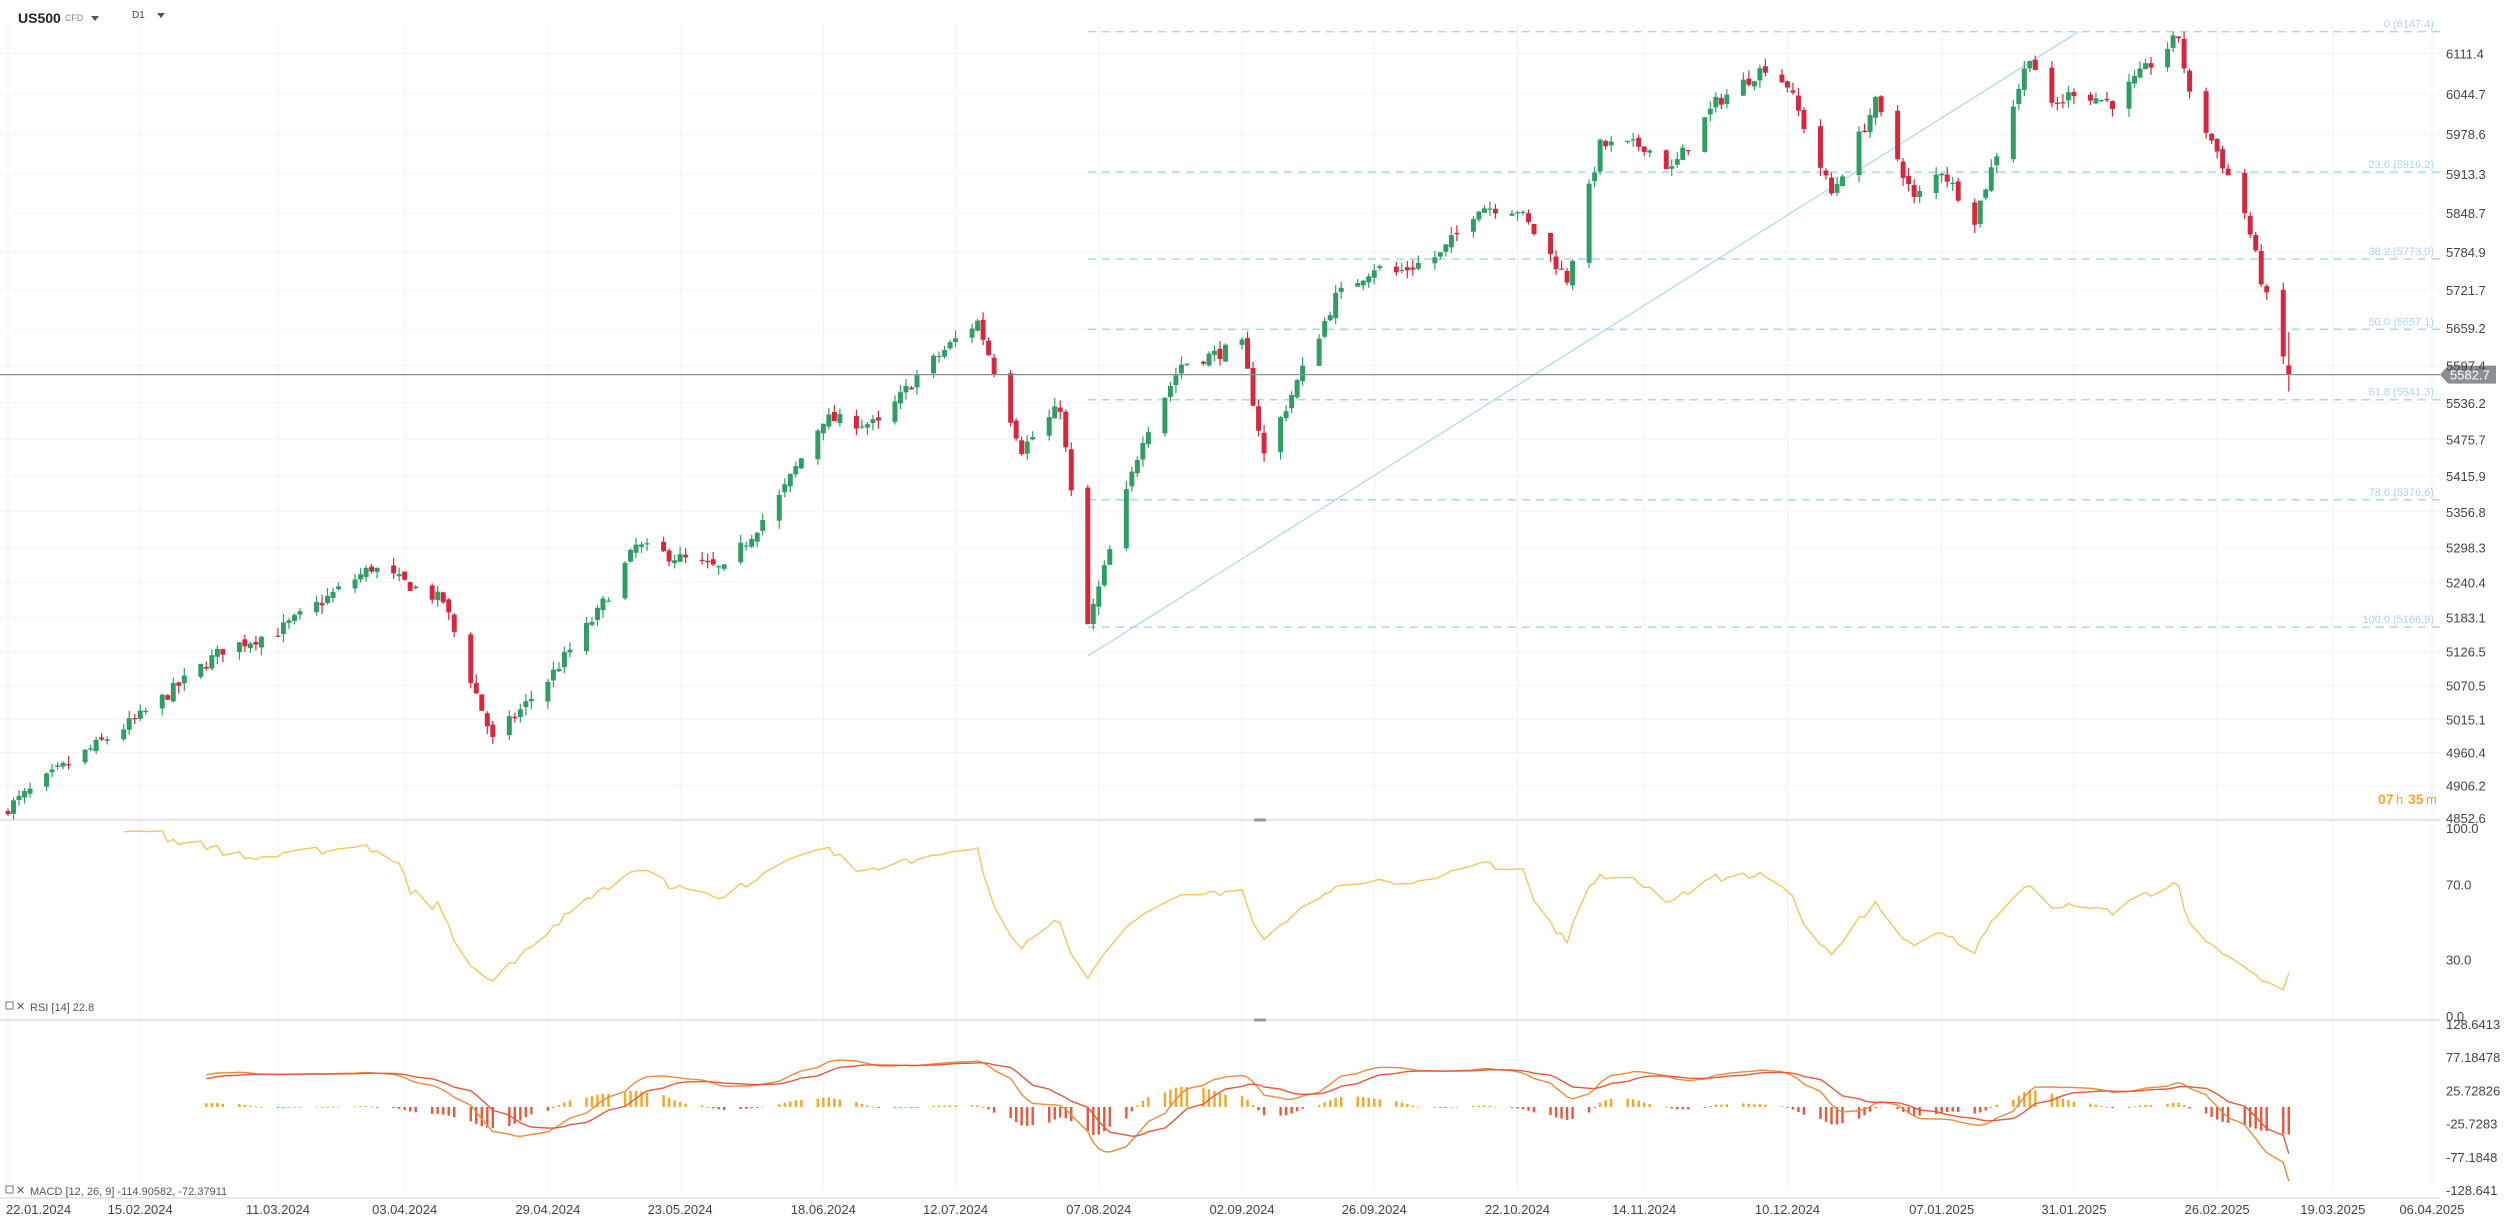 Image resolution: width=2506 pixels, height=1225 pixels. Describe the element at coordinates (49, 1007) in the screenshot. I see `rsi-panel-label: ✕ RSI [14] 22.8` at that location.